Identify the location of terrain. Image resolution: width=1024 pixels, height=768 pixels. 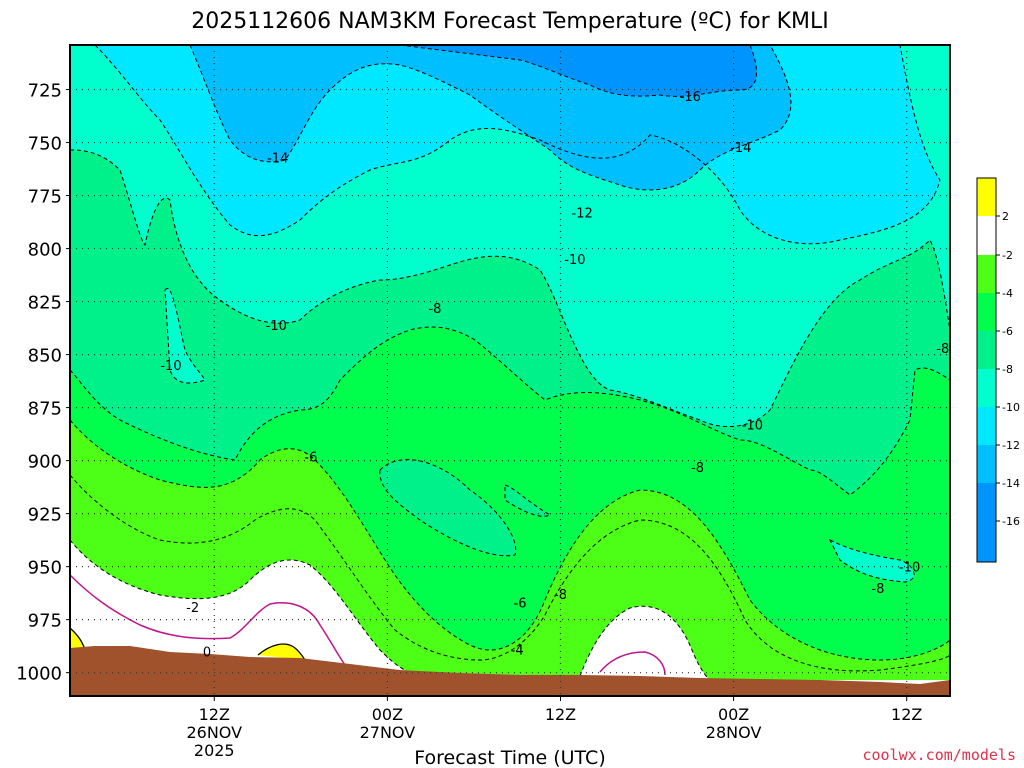
(510, 671).